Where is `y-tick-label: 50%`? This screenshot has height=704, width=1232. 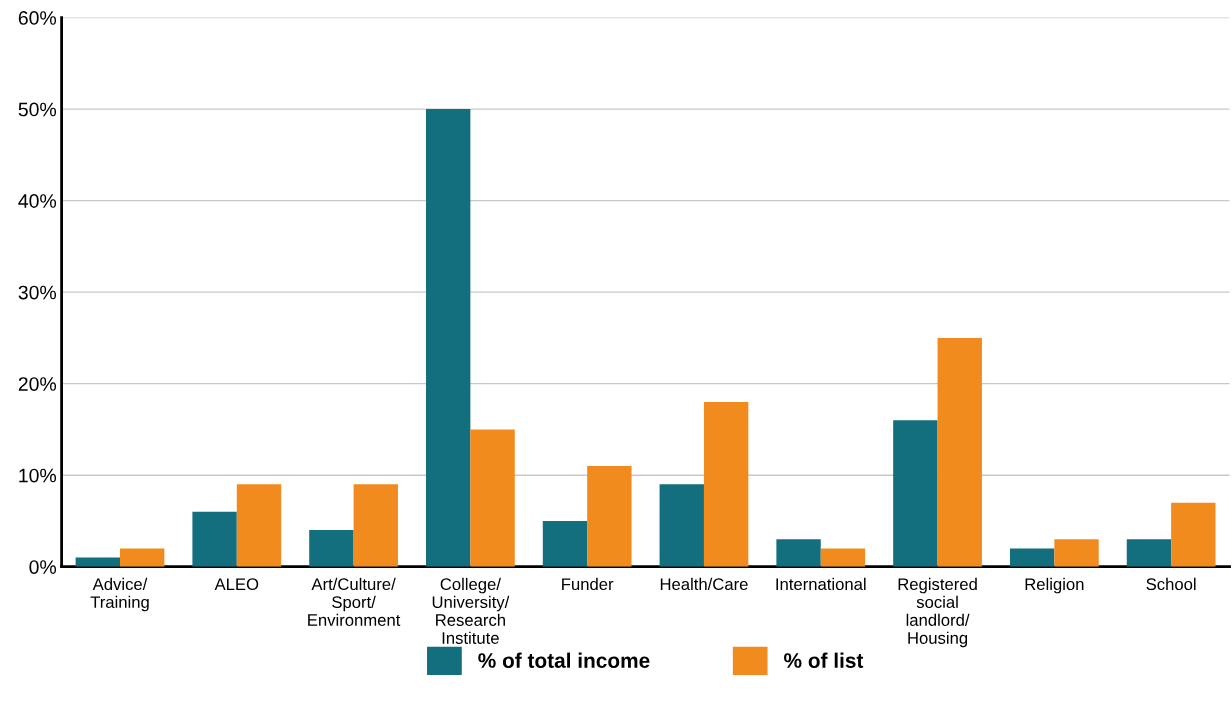 y-tick-label: 50% is located at coordinates (37, 109).